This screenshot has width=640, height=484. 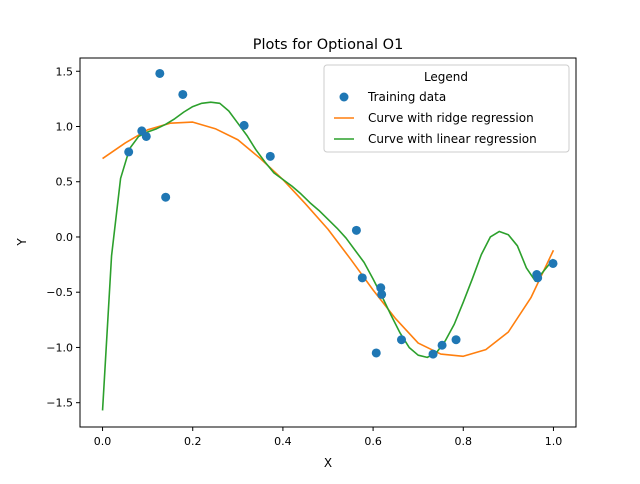 What do you see at coordinates (328, 437) in the screenshot?
I see `x-axis: 0.0 0.2 0.4 0.6 0.8 1.0` at bounding box center [328, 437].